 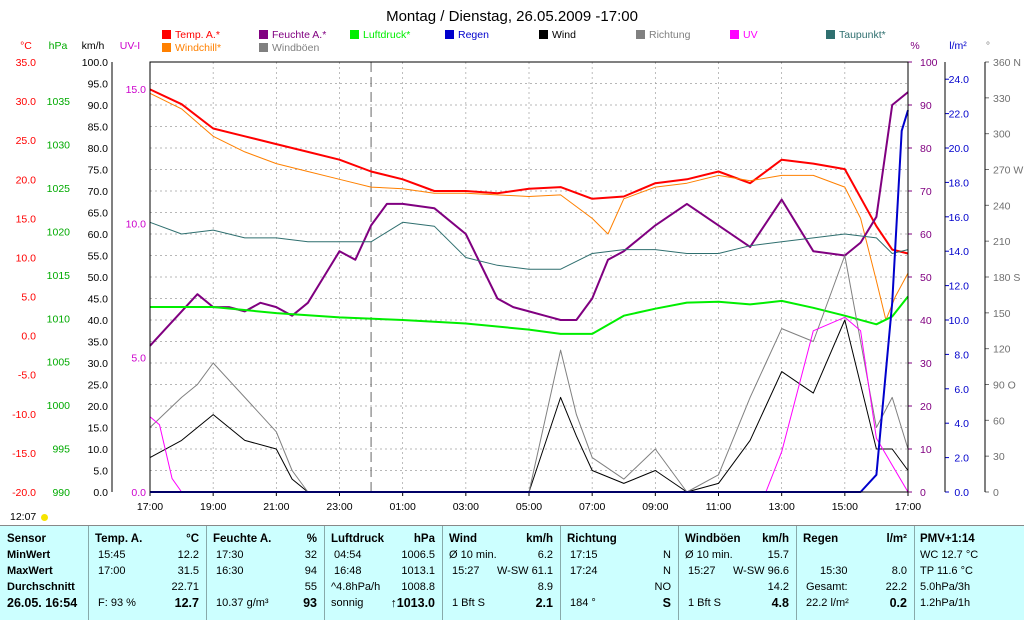 What do you see at coordinates (186, 603) in the screenshot?
I see `temp-now: 12.7` at bounding box center [186, 603].